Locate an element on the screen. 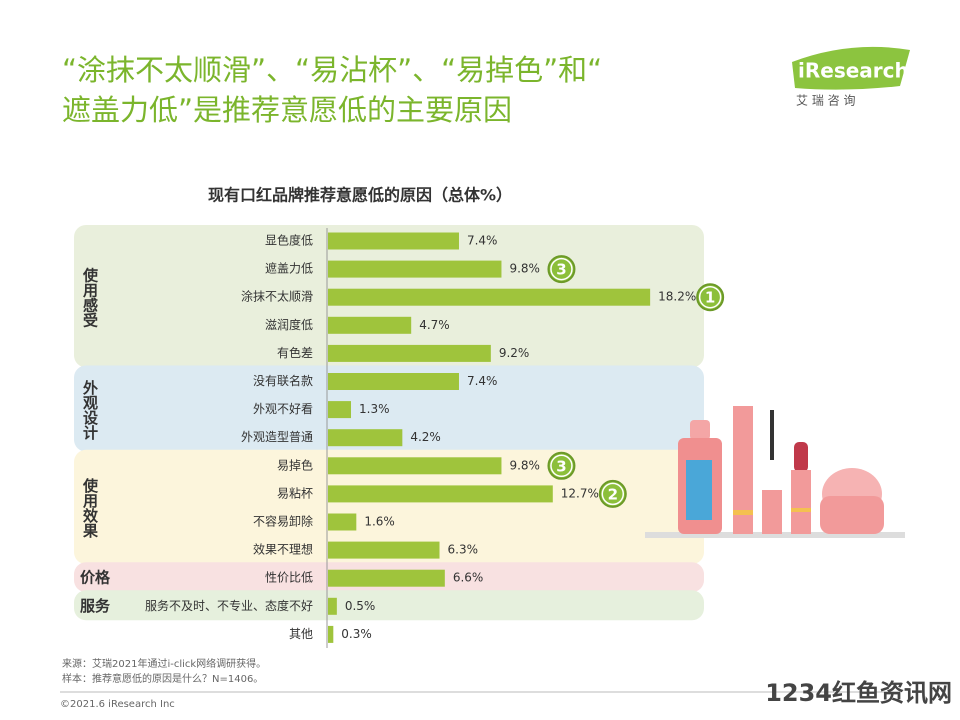 The height and width of the screenshot is (720, 960). value-label: 1.3% is located at coordinates (374, 409).